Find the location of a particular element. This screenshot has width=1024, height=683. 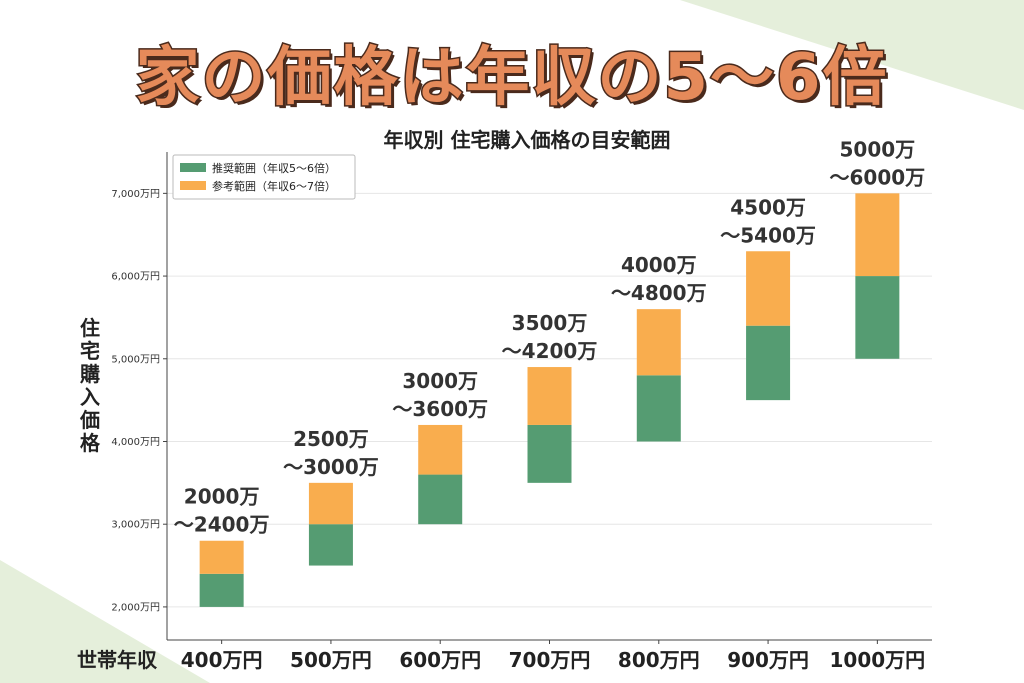

x-tick-label-0: 400万円 is located at coordinates (222, 660).